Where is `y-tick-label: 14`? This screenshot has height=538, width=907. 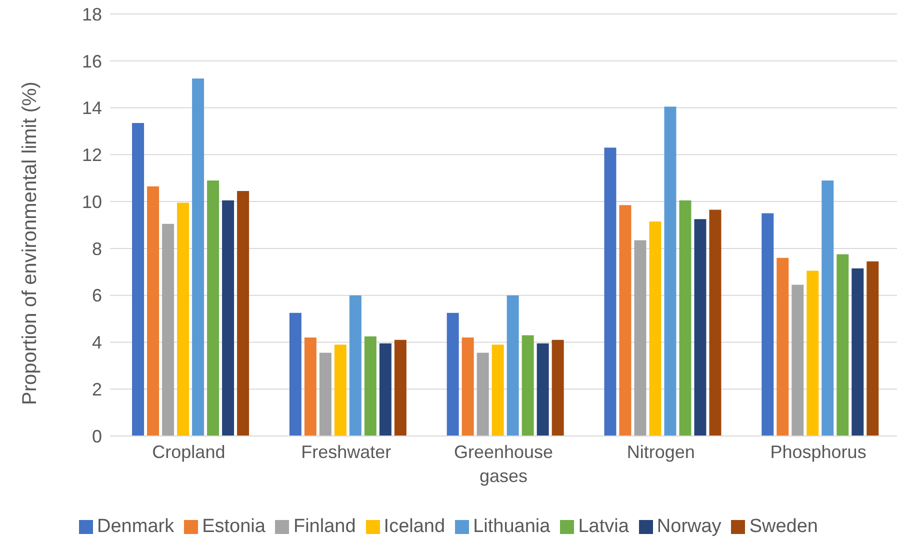 y-tick-label: 14 is located at coordinates (92, 108).